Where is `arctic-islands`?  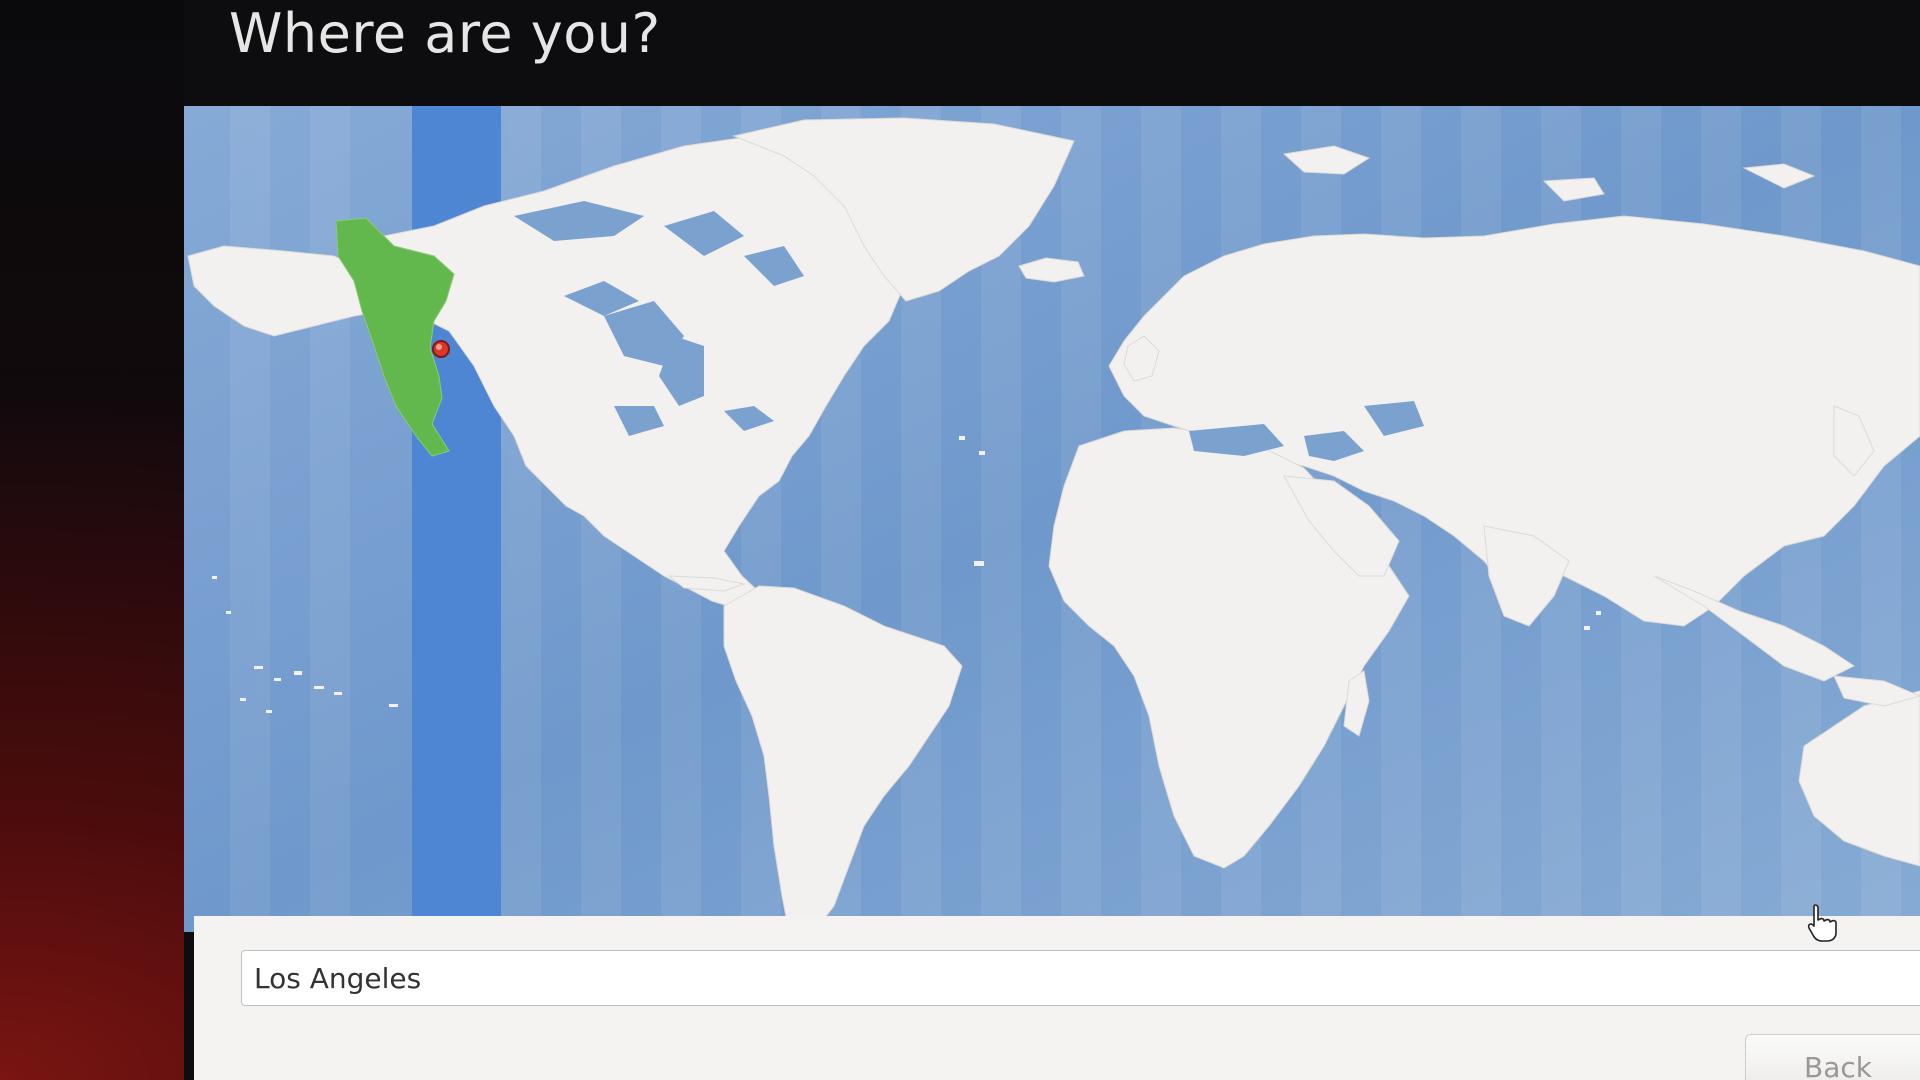 arctic-islands is located at coordinates (1779, 176).